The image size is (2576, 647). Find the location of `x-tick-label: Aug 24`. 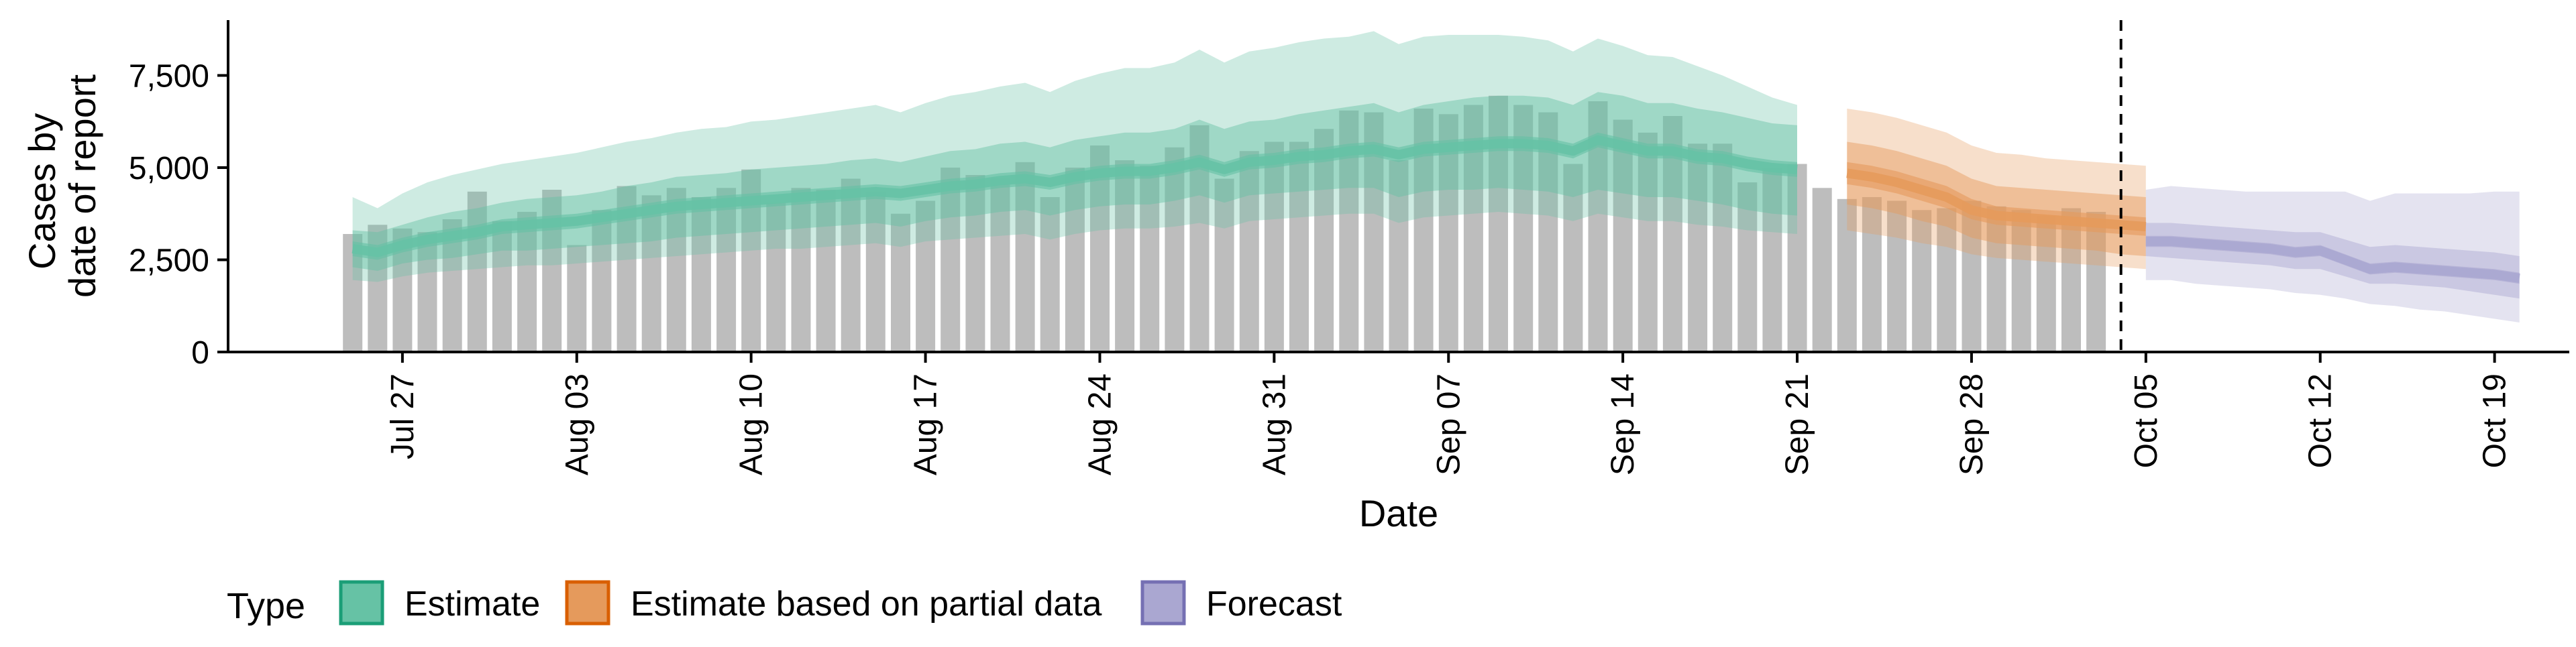

x-tick-label: Aug 24 is located at coordinates (1100, 424).